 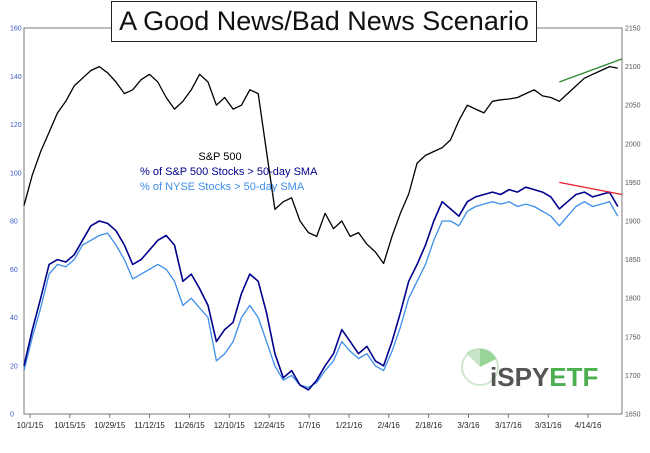 What do you see at coordinates (14, 366) in the screenshot?
I see `y-left-tick-label: 20` at bounding box center [14, 366].